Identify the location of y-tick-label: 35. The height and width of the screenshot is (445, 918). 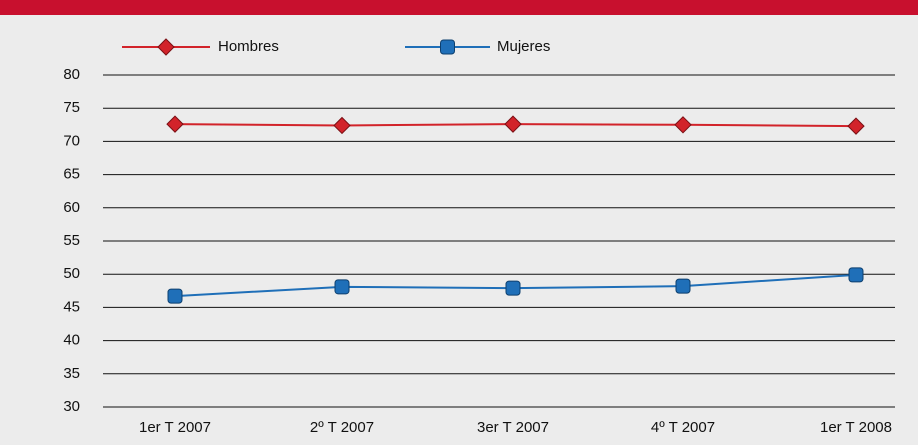
(71, 373).